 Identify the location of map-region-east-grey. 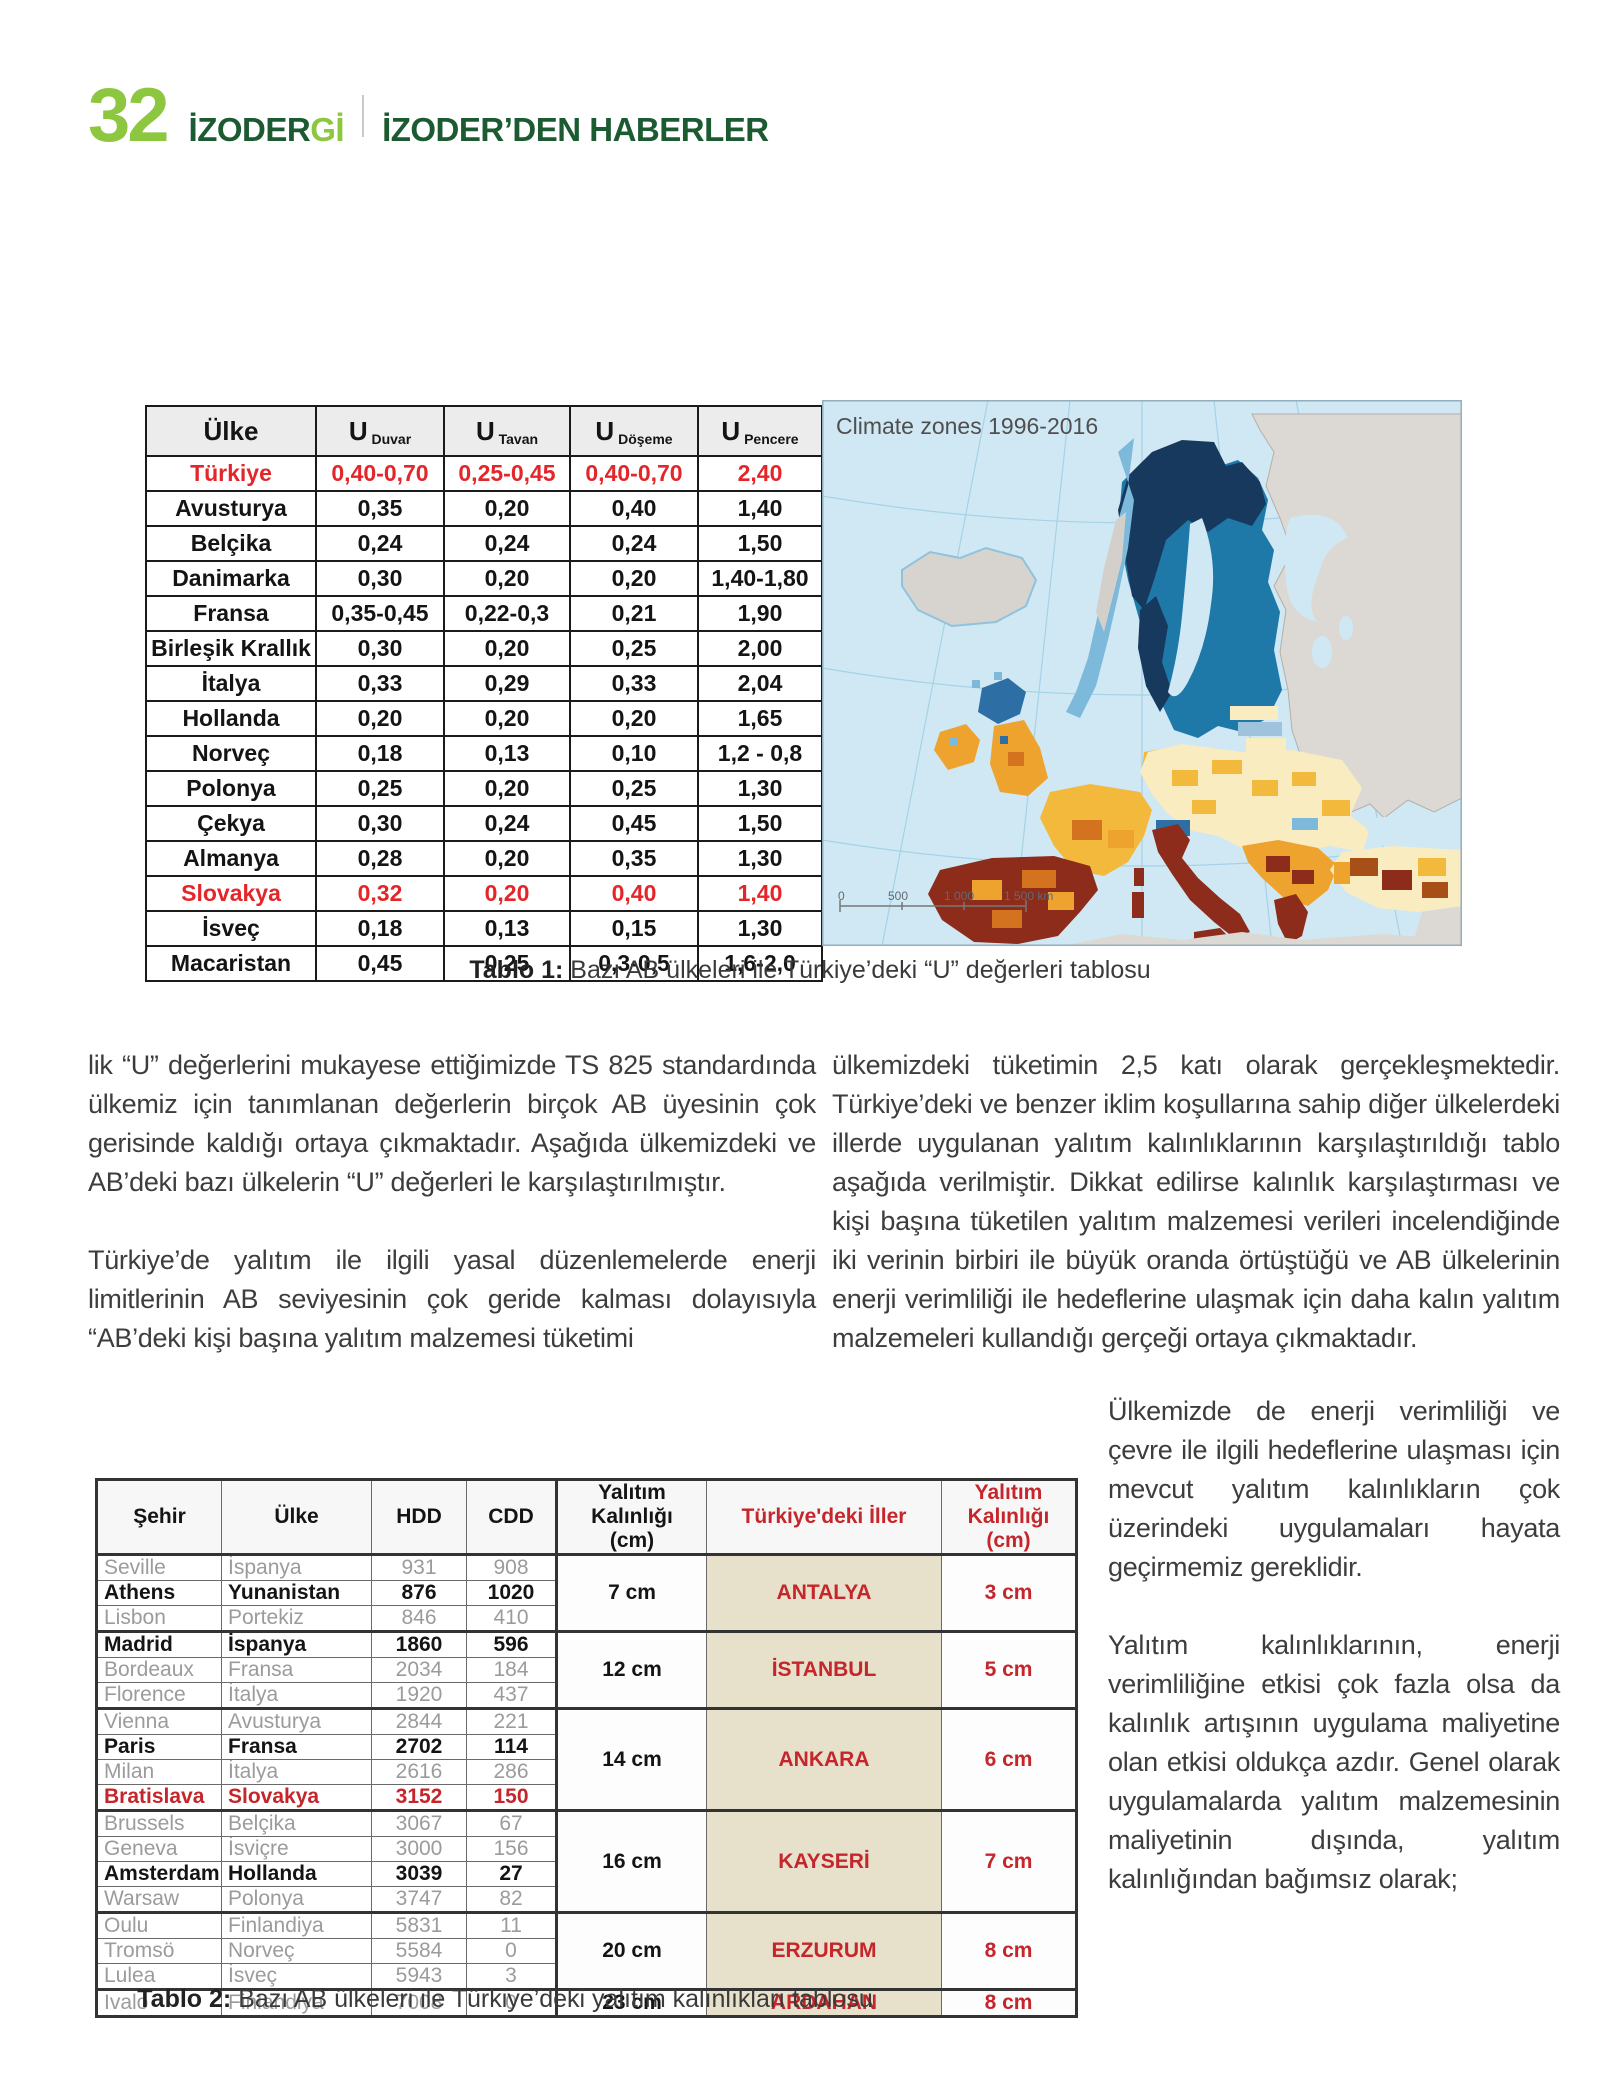
(1356, 616).